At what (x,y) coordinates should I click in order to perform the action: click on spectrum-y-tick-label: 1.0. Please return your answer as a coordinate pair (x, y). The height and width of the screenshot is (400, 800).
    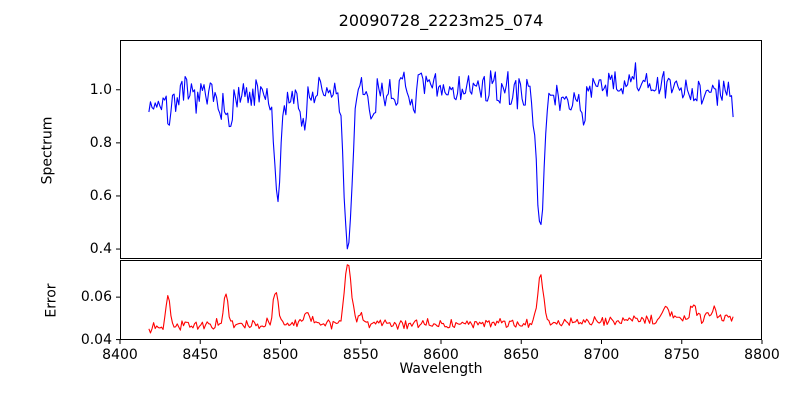
    Looking at the image, I should click on (100, 89).